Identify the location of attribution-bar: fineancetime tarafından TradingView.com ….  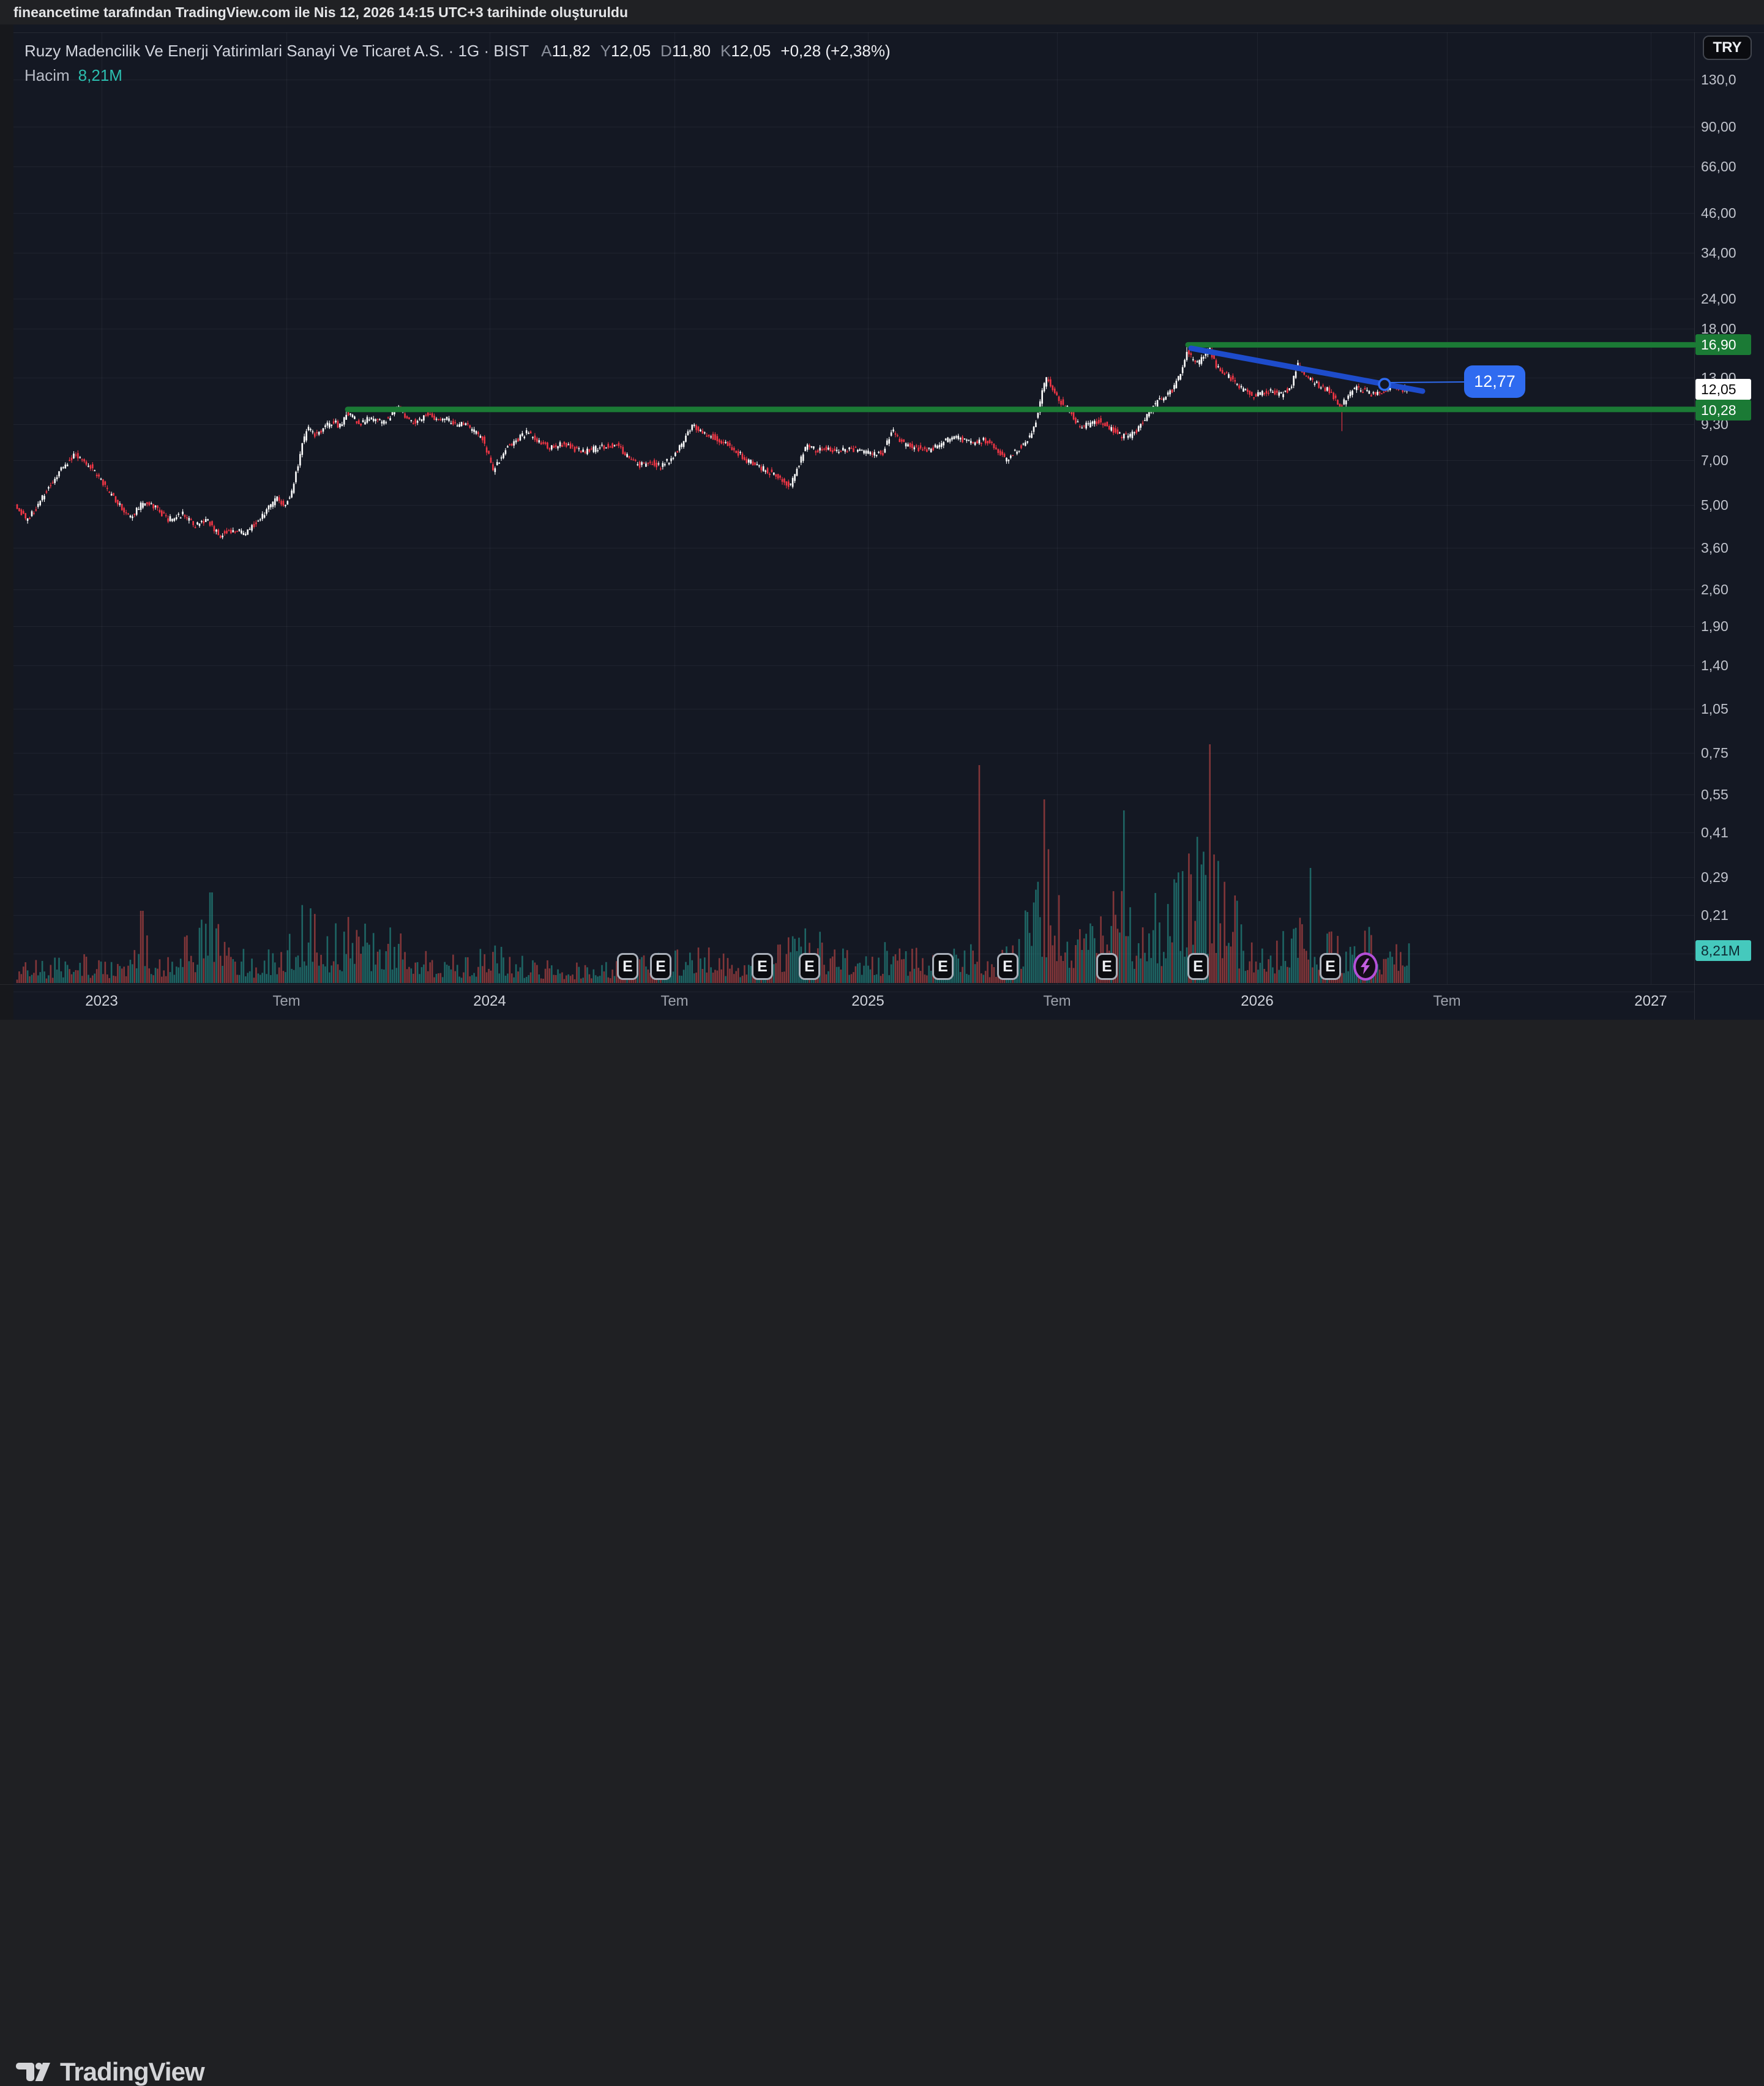
(882, 12).